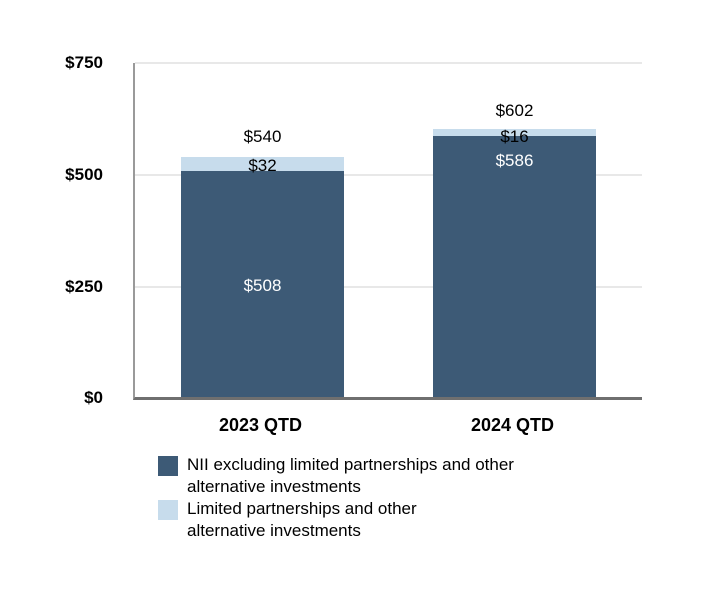 The image size is (702, 600). Describe the element at coordinates (514, 110) in the screenshot. I see `total-label-2024: $602` at that location.